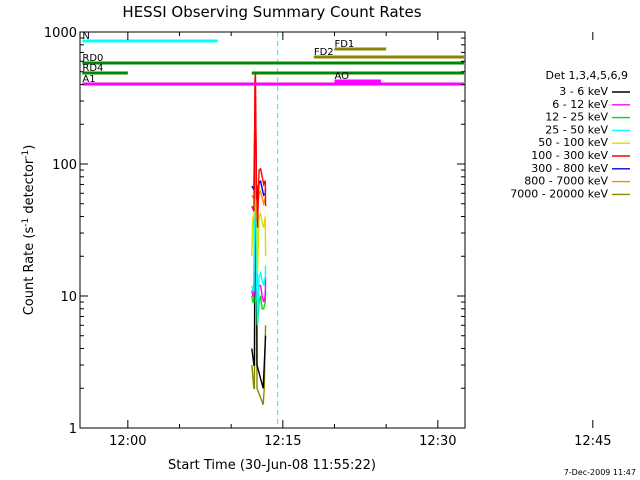 The image size is (640, 480). Describe the element at coordinates (341, 76) in the screenshot. I see `flag-label: AO` at that location.